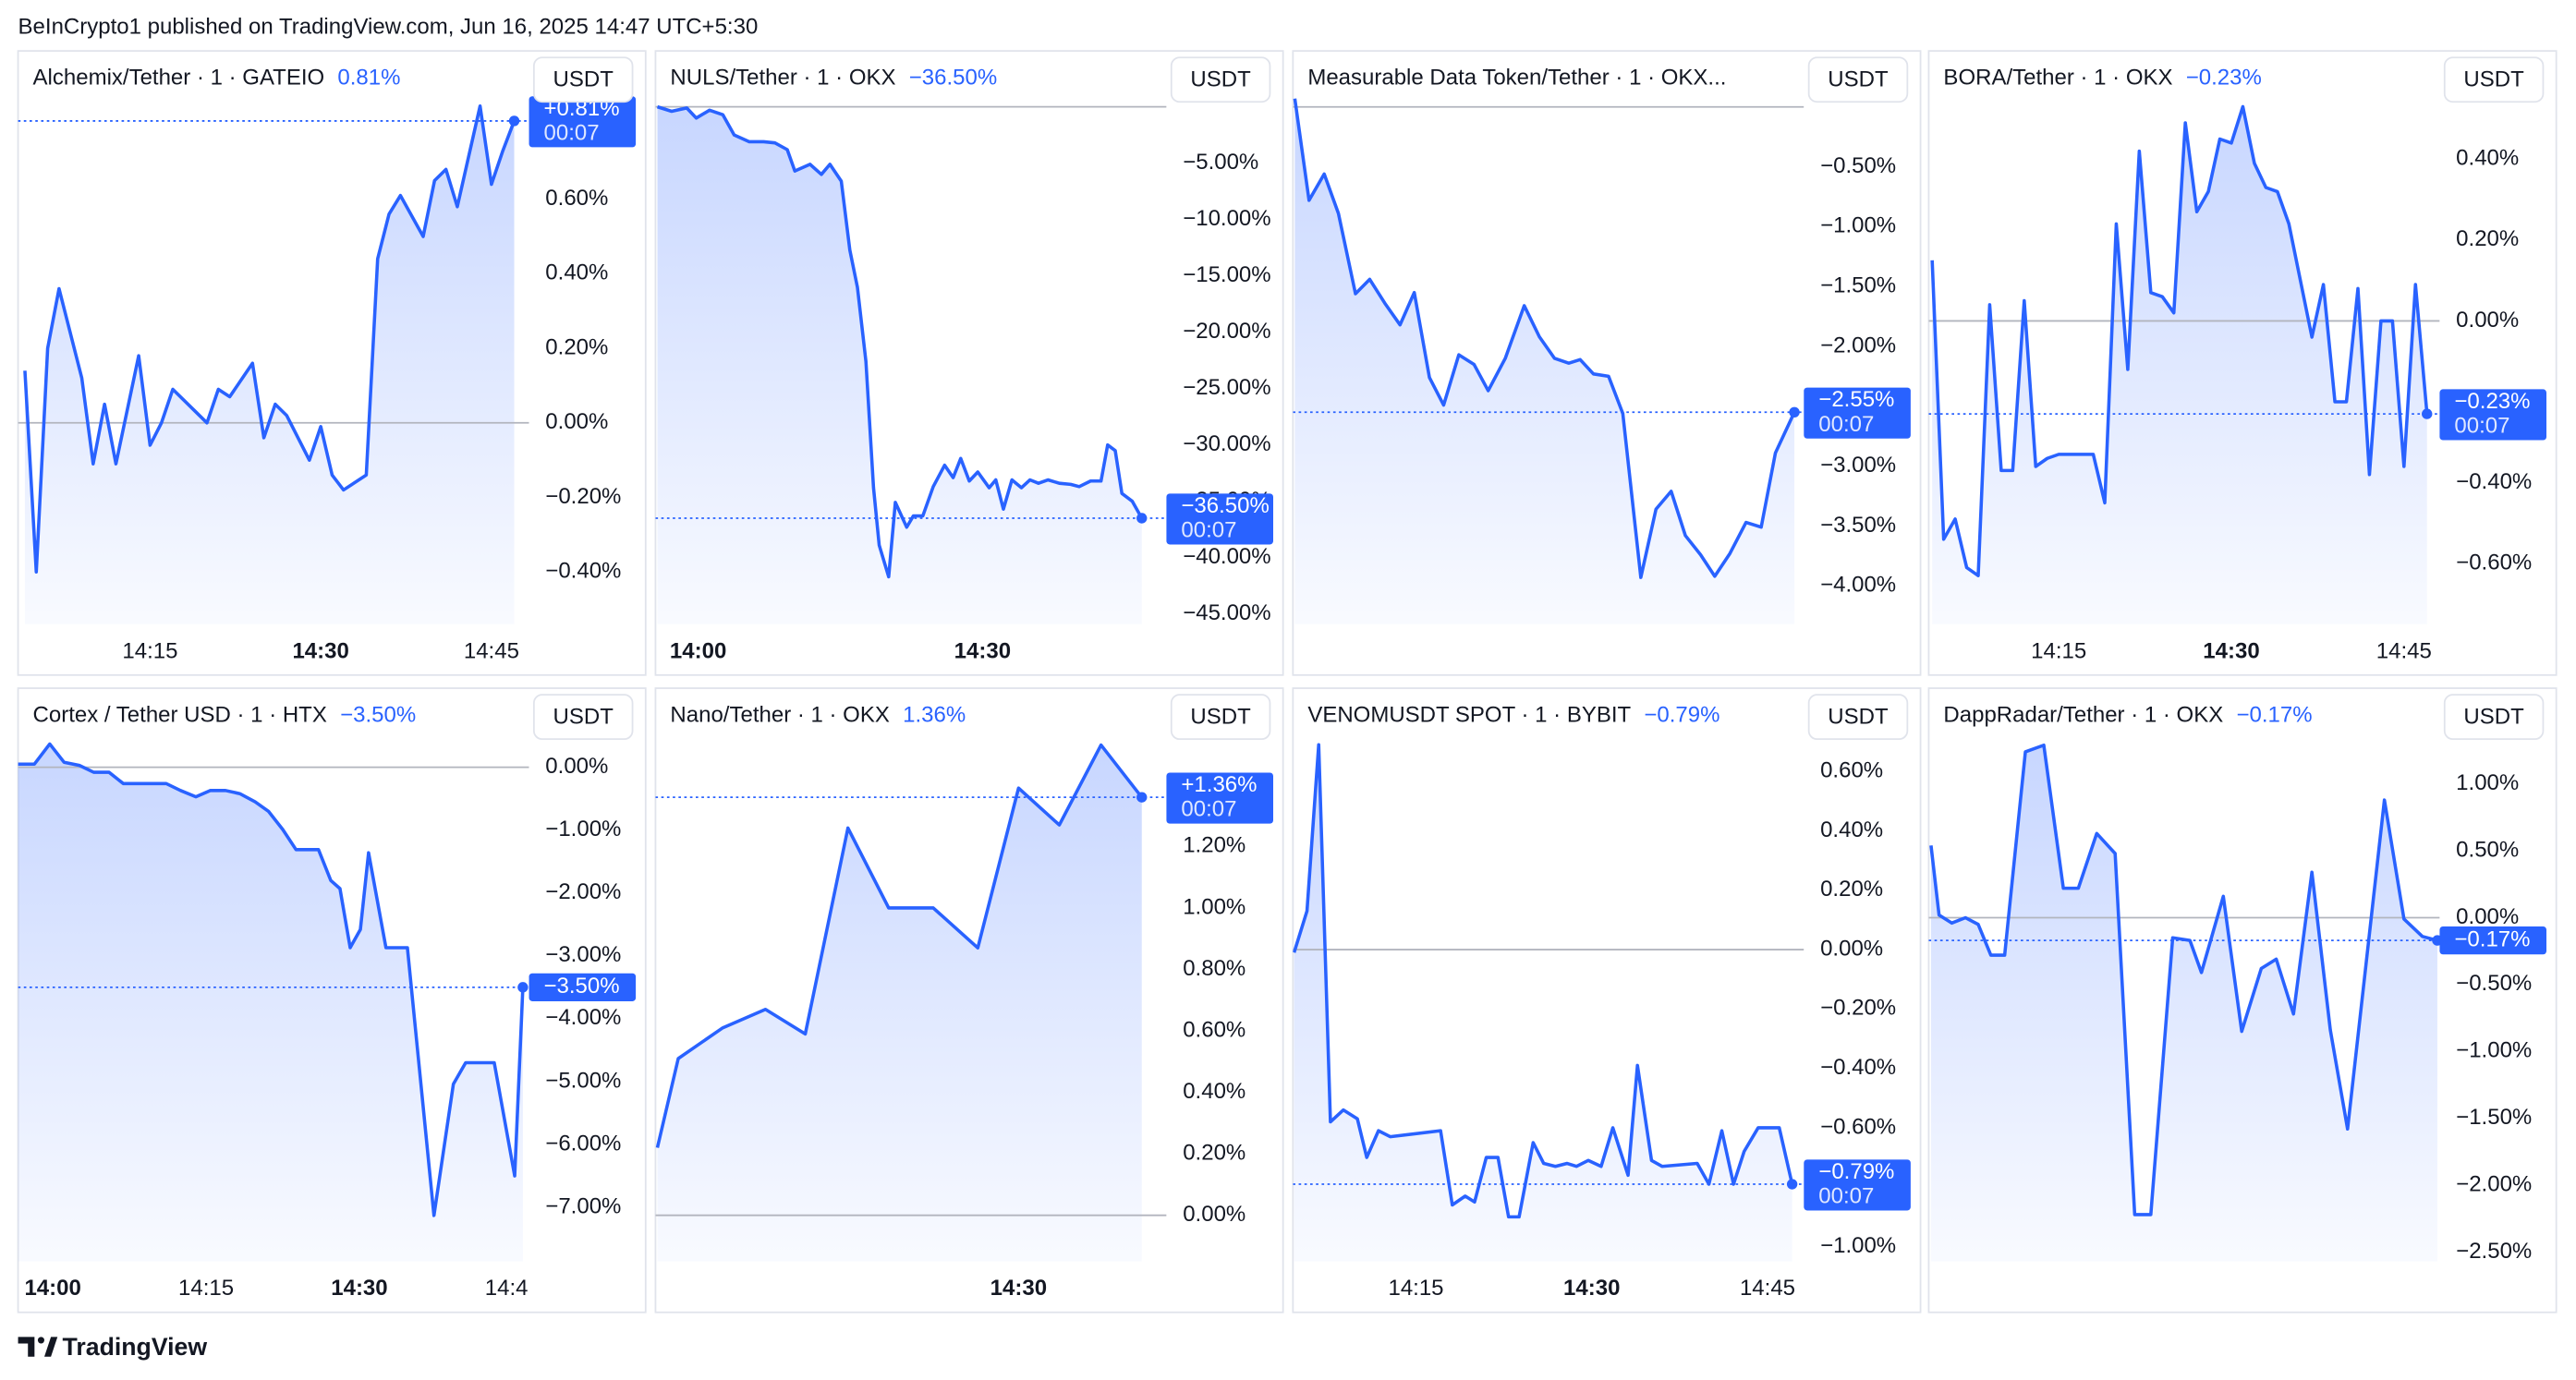 The image size is (2576, 1380). What do you see at coordinates (779, 715) in the screenshot?
I see `pair-title: Nano/Tether · 1 · OKX` at bounding box center [779, 715].